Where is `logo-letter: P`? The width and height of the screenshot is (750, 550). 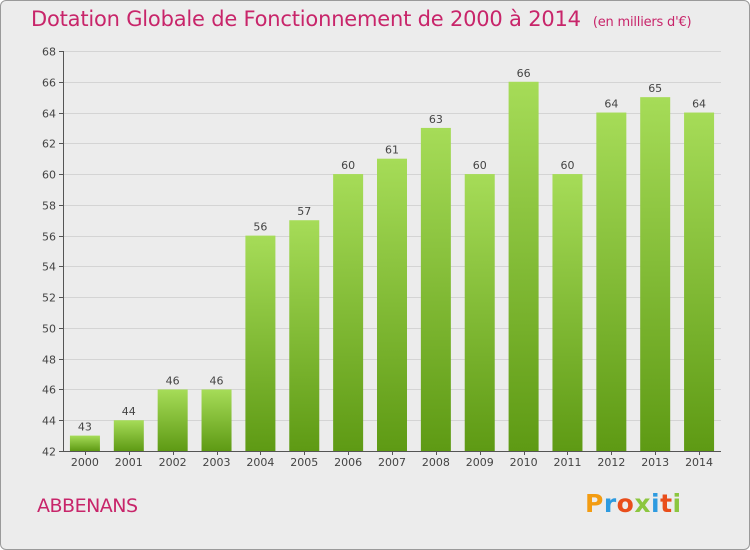 logo-letter: P is located at coordinates (594, 503).